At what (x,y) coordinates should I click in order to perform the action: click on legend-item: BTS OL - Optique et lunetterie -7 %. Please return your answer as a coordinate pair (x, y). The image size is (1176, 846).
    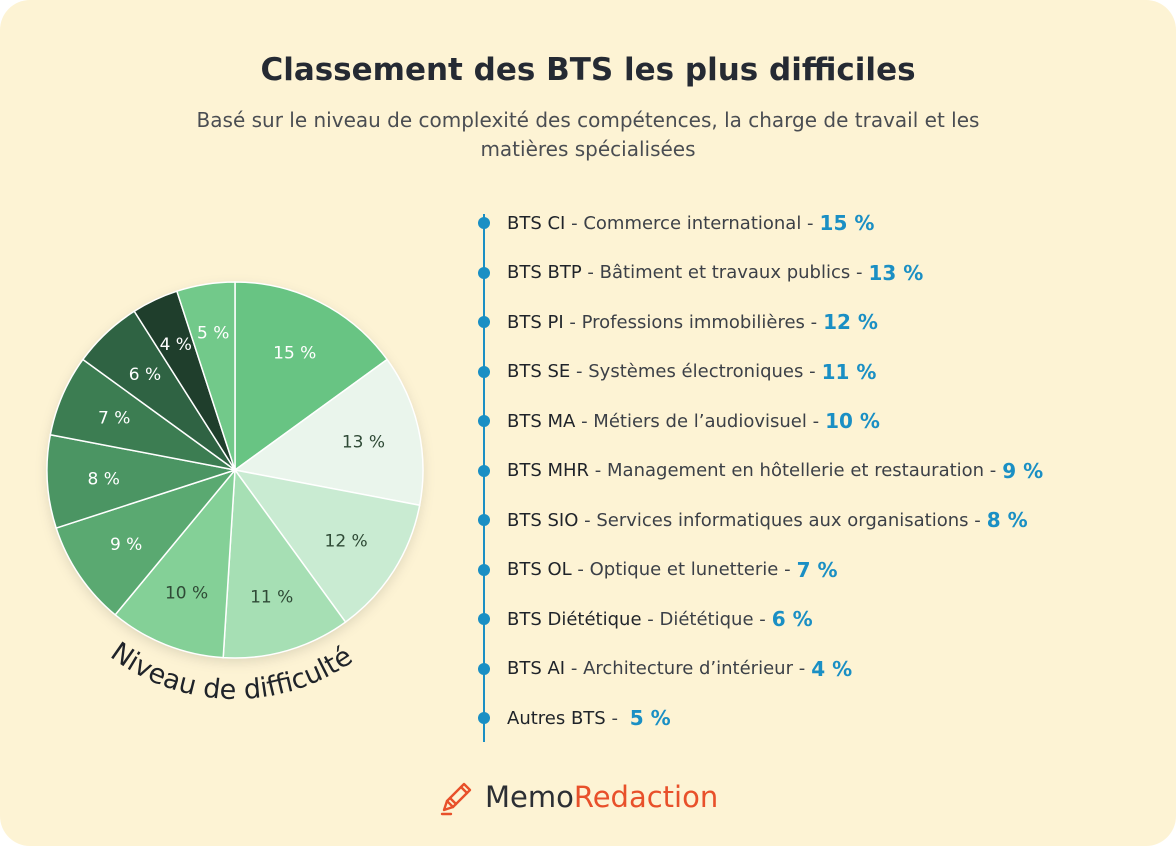
    Looking at the image, I should click on (658, 569).